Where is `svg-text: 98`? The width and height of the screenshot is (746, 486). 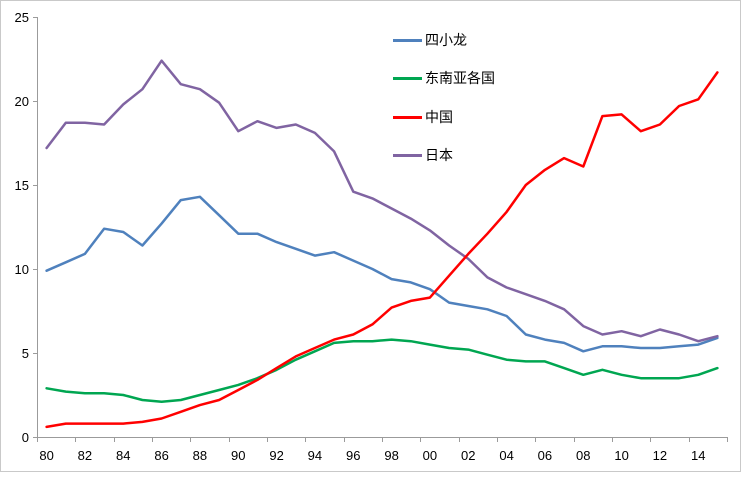
svg-text: 98 is located at coordinates (391, 455).